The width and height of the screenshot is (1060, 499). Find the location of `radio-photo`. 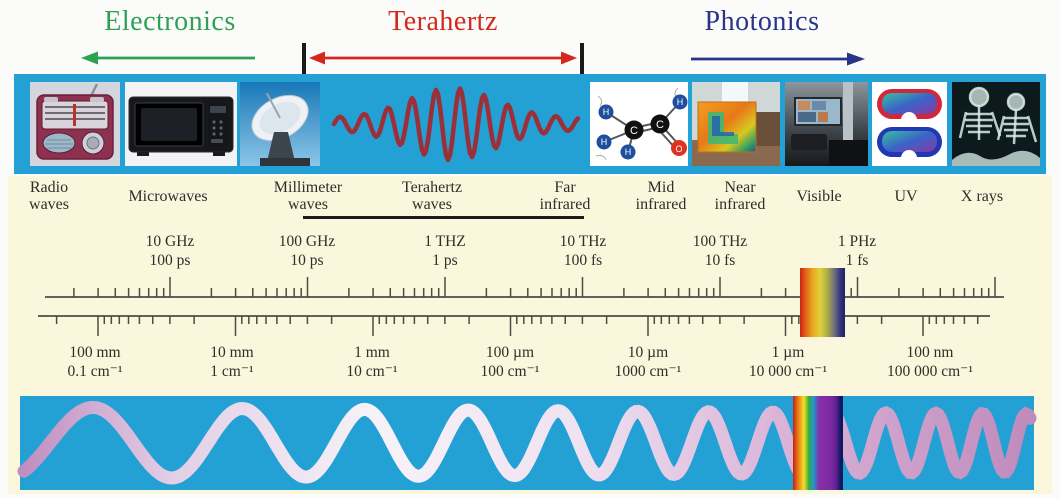

radio-photo is located at coordinates (75, 124).